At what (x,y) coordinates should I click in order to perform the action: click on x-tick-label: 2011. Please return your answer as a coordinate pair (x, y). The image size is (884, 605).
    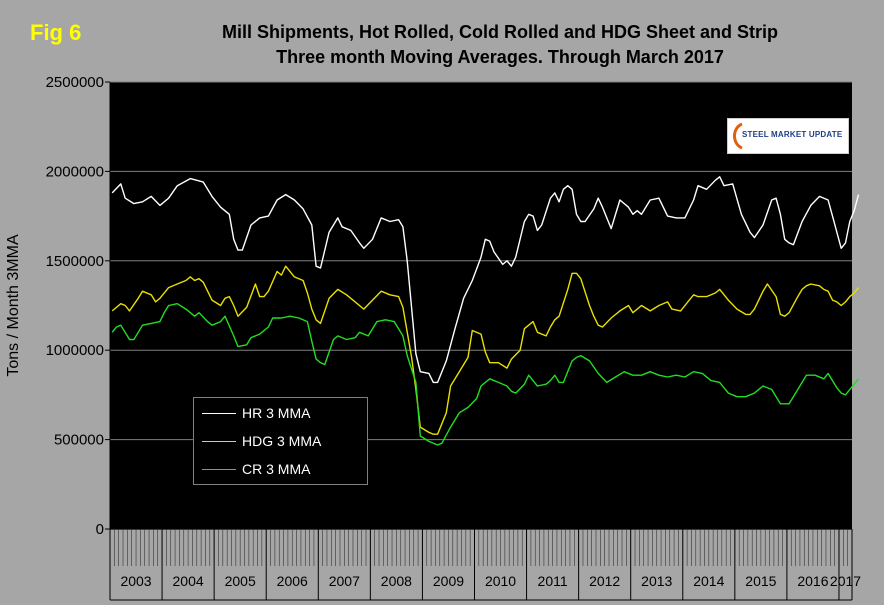
    Looking at the image, I should click on (553, 581).